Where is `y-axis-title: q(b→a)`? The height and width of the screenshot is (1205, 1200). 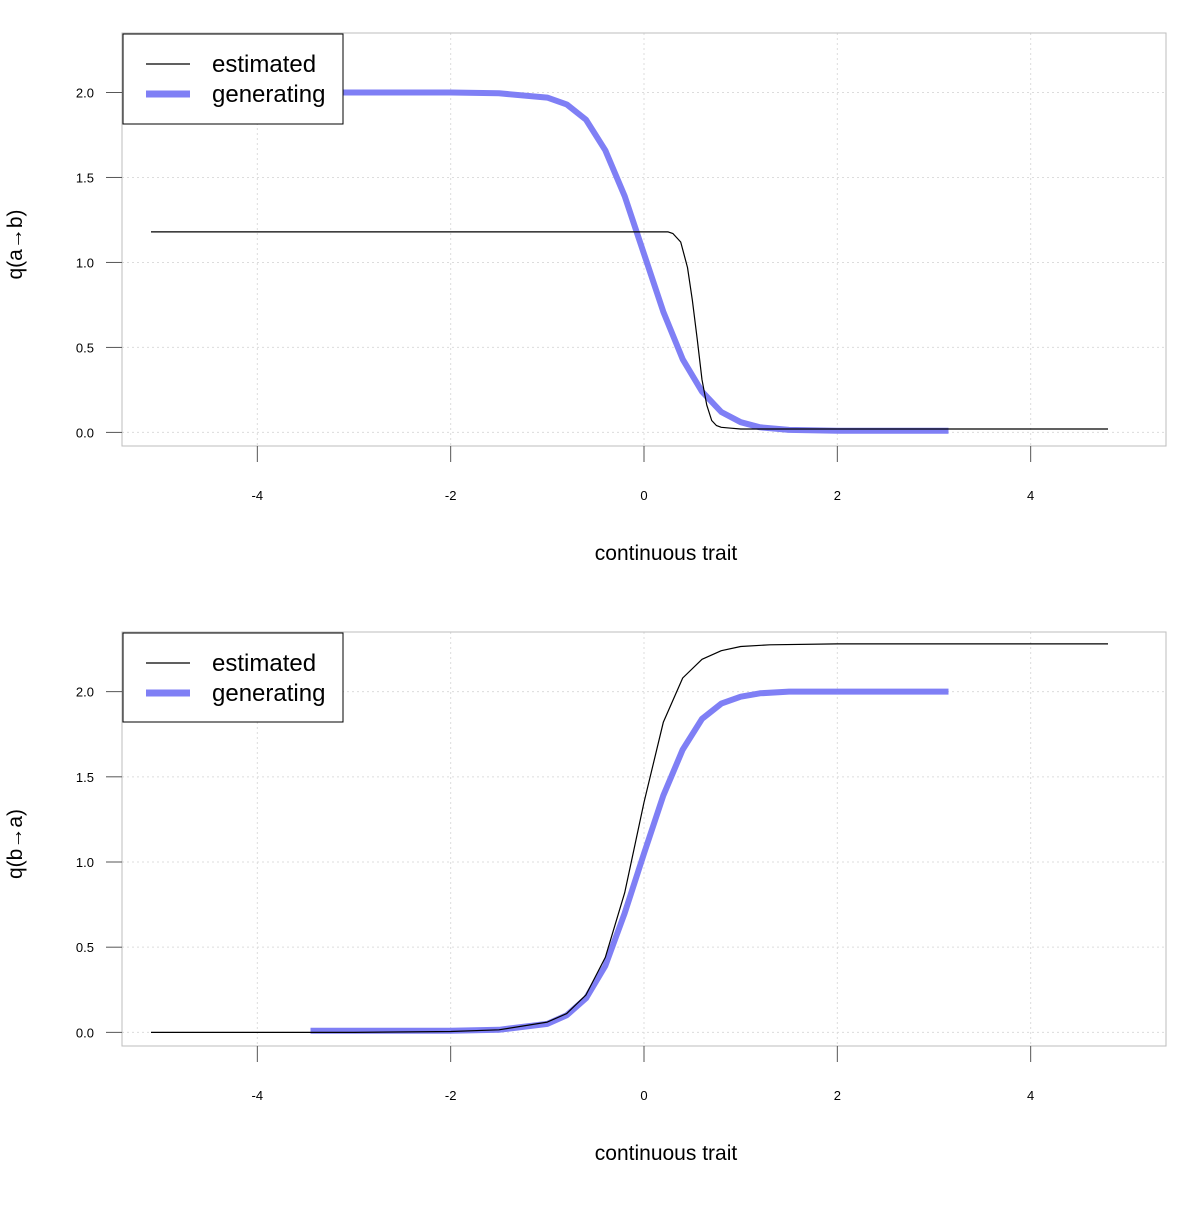 y-axis-title: q(b→a) is located at coordinates (15, 844).